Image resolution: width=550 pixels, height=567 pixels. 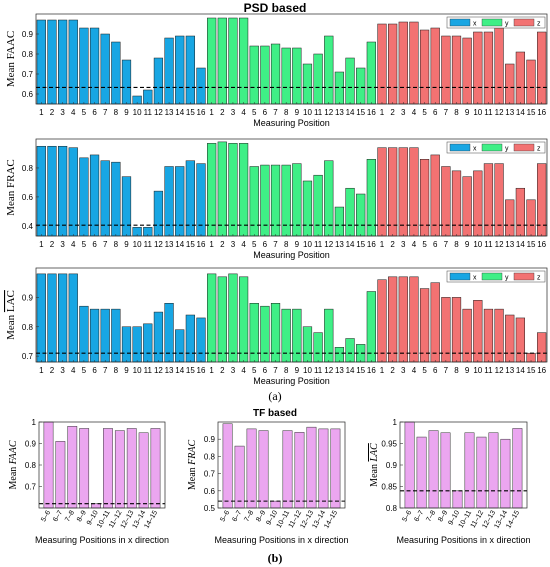 I want to click on x-tick-label-z-12: 12, so click(x=499, y=112).